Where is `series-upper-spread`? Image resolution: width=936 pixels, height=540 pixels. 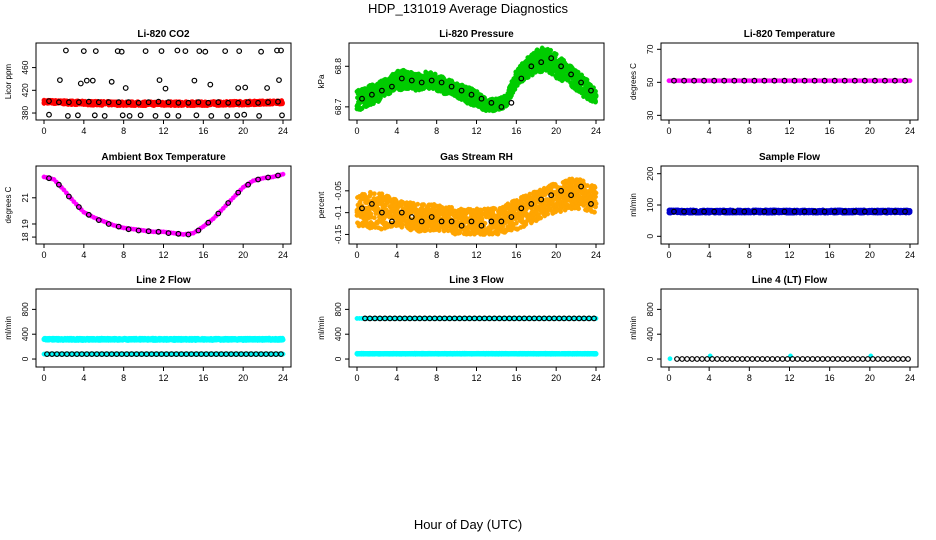
series-upper-spread is located at coordinates (173, 51).